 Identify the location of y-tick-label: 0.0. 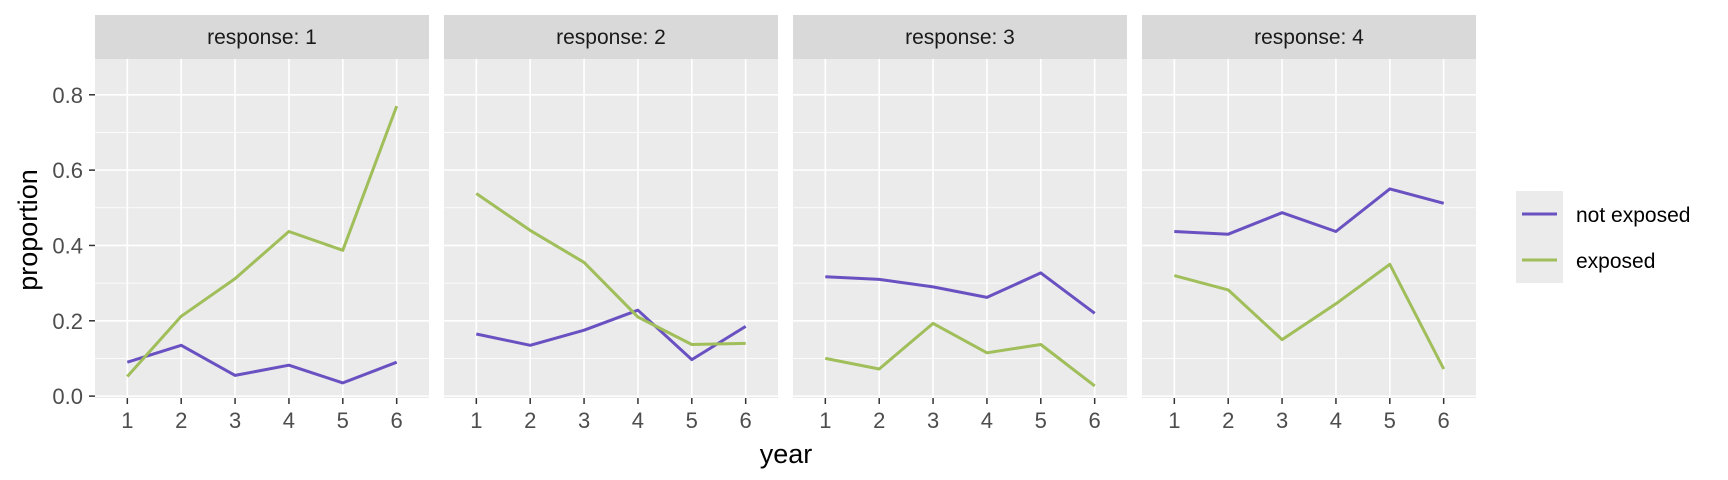
(67, 396).